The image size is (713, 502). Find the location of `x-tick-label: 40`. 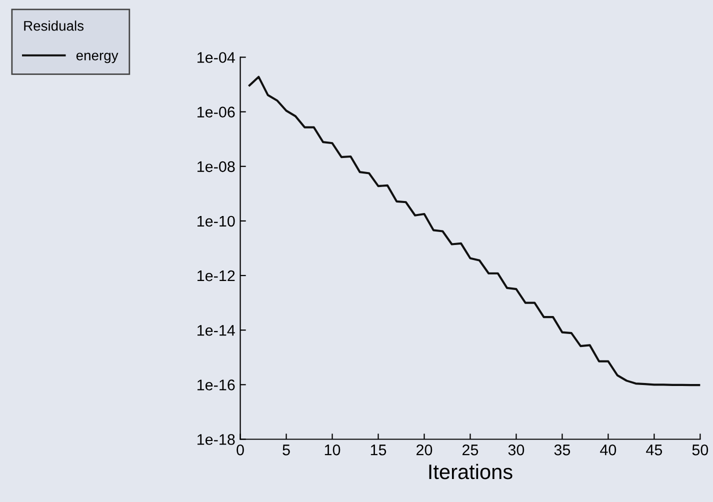

x-tick-label: 40 is located at coordinates (608, 450).